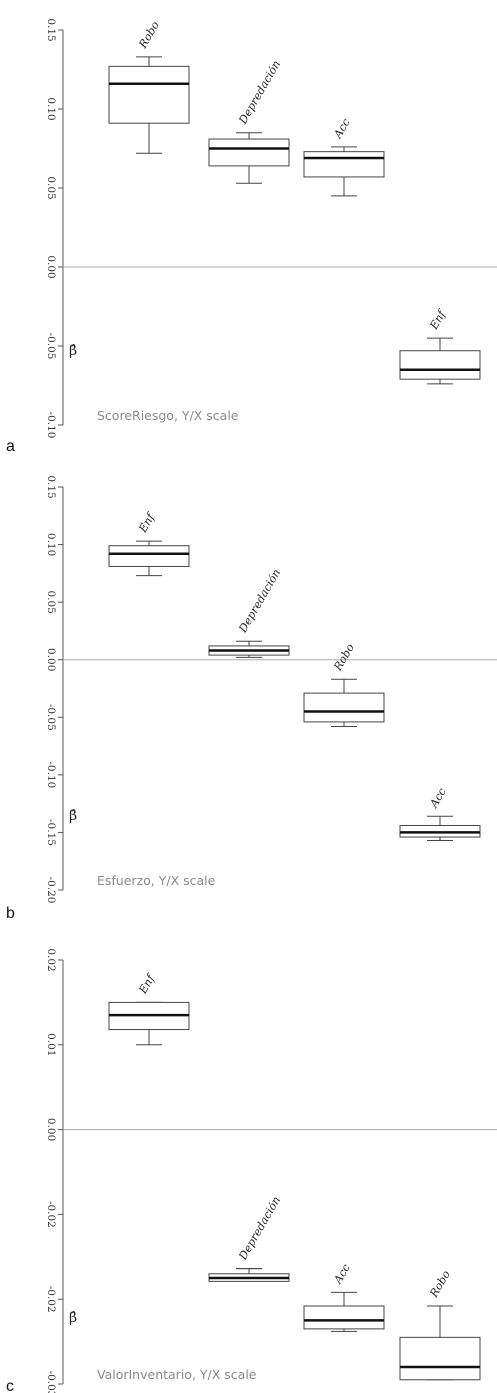  I want to click on y-tick-label: 0.02, so click(51, 959).